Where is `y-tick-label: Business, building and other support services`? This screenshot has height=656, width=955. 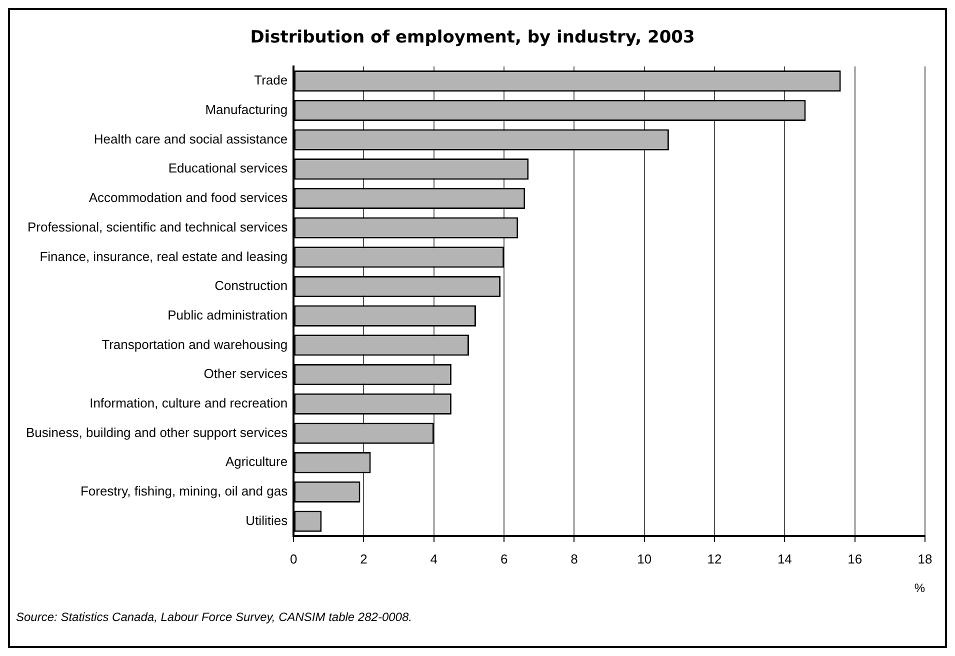 y-tick-label: Business, building and other support services is located at coordinates (157, 432).